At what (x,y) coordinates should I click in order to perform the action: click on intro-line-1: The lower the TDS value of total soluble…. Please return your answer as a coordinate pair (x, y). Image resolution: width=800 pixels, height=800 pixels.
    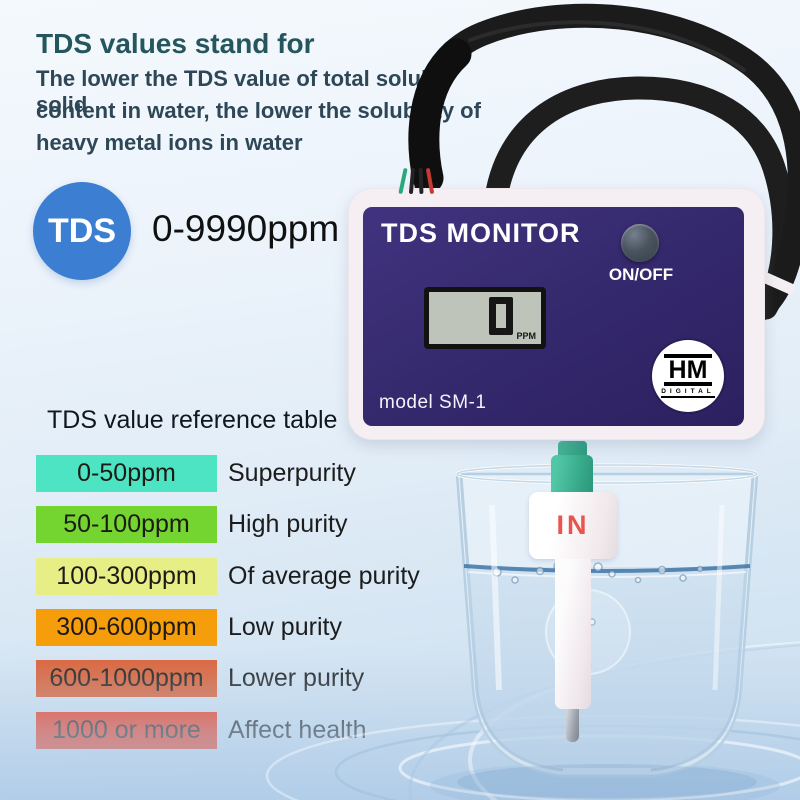
    Looking at the image, I should click on (244, 91).